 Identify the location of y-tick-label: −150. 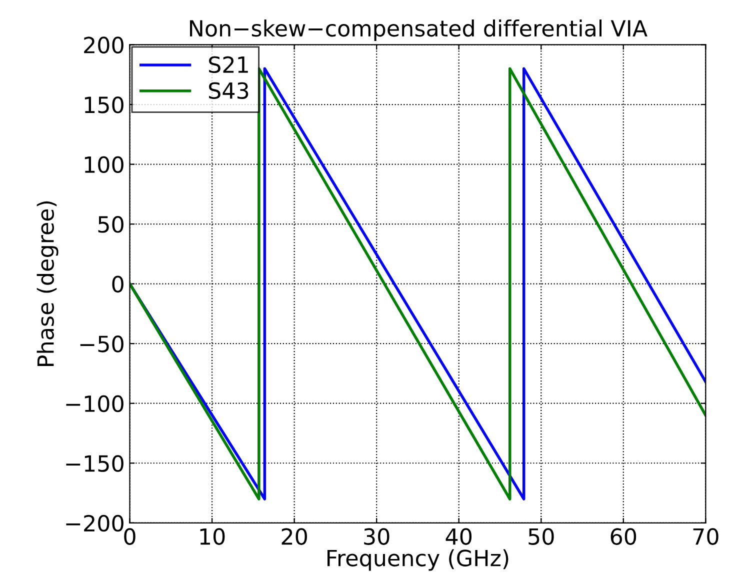
(95, 463).